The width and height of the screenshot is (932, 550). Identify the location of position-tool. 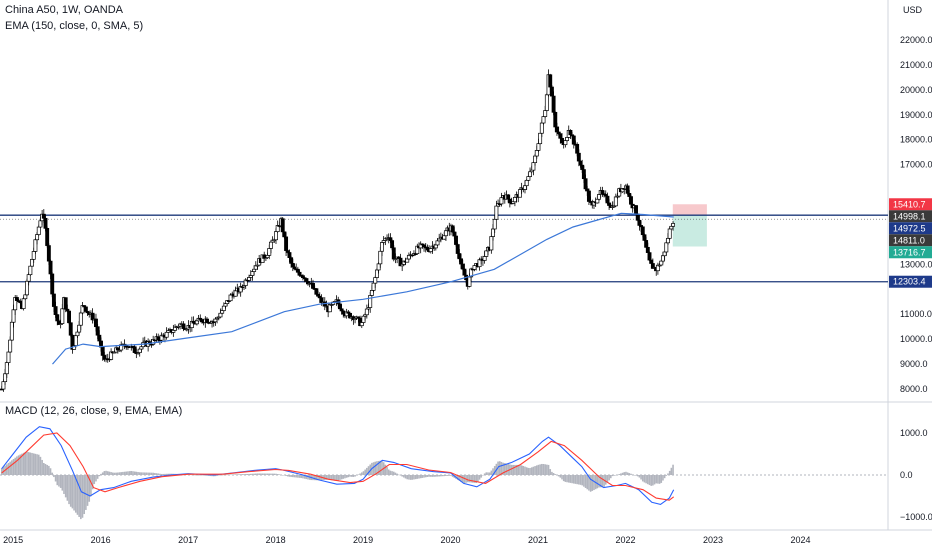
(689, 225).